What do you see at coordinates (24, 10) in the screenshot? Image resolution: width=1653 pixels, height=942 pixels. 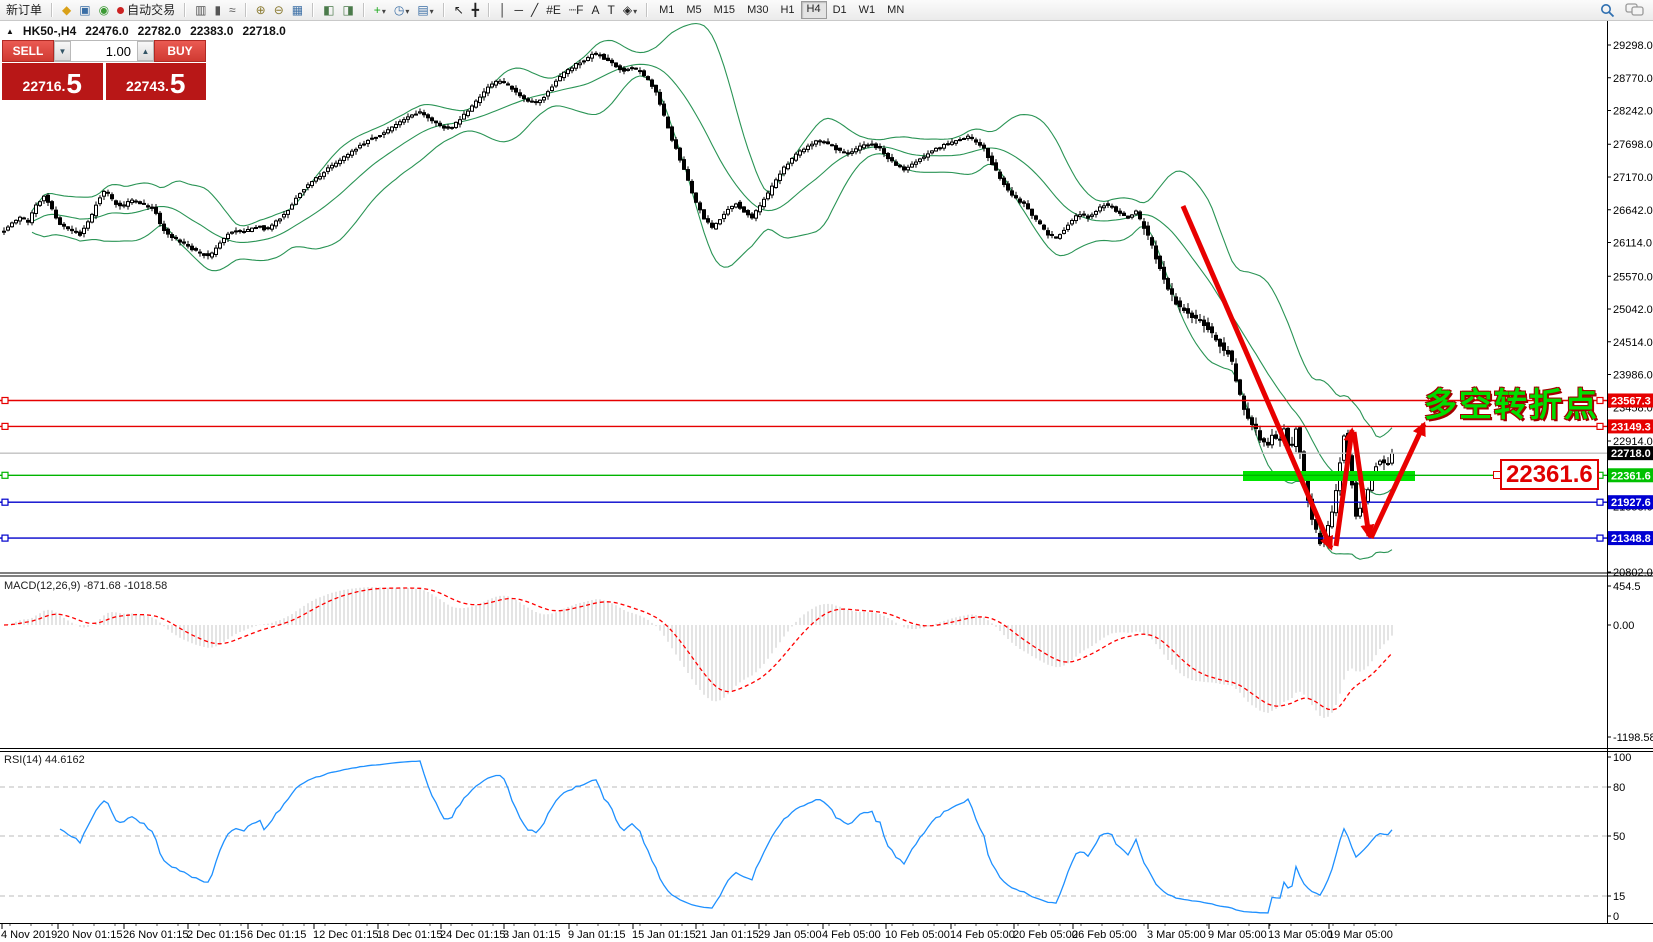 I see `new-order-button: 新订单` at bounding box center [24, 10].